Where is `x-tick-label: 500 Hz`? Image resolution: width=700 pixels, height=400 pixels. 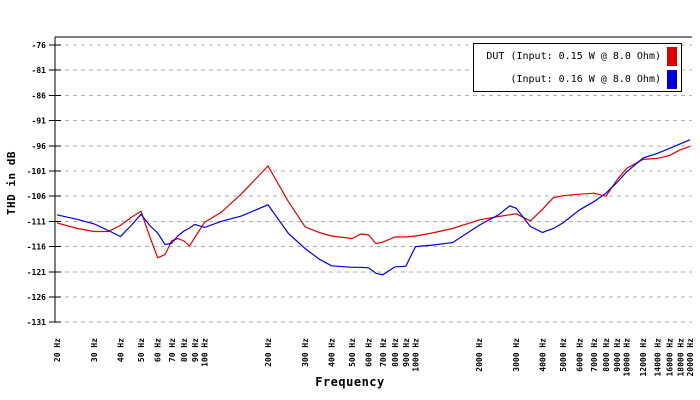
x-tick-label: 500 Hz is located at coordinates (352, 352).